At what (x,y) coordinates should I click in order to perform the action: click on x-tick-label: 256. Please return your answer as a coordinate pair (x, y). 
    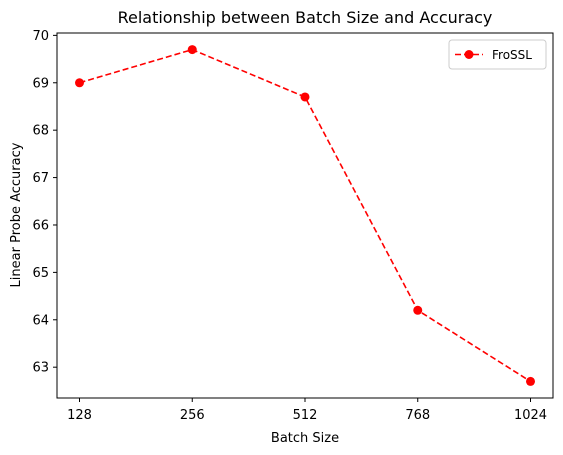
    Looking at the image, I should click on (192, 415).